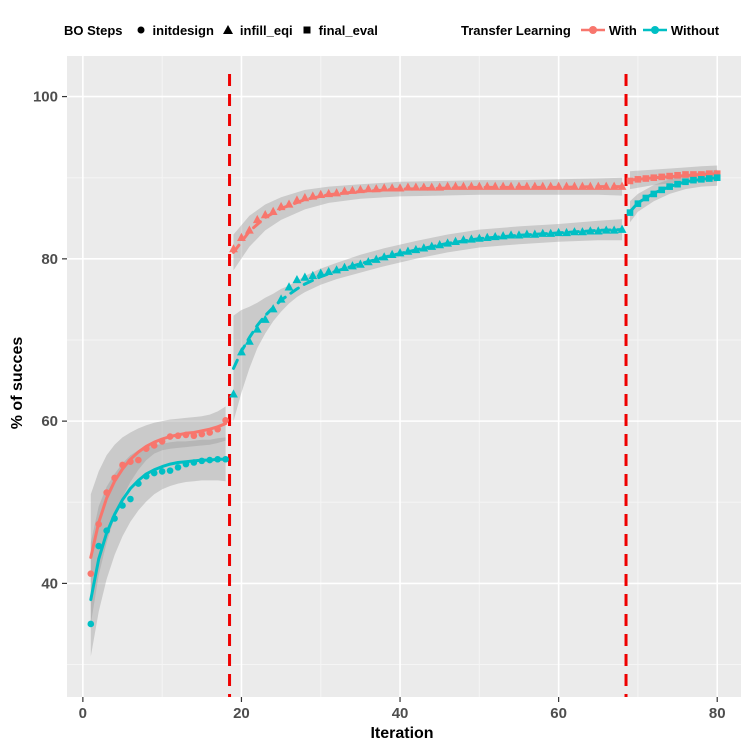 The width and height of the screenshot is (747, 747). I want to click on x-tick-label: 20, so click(241, 713).